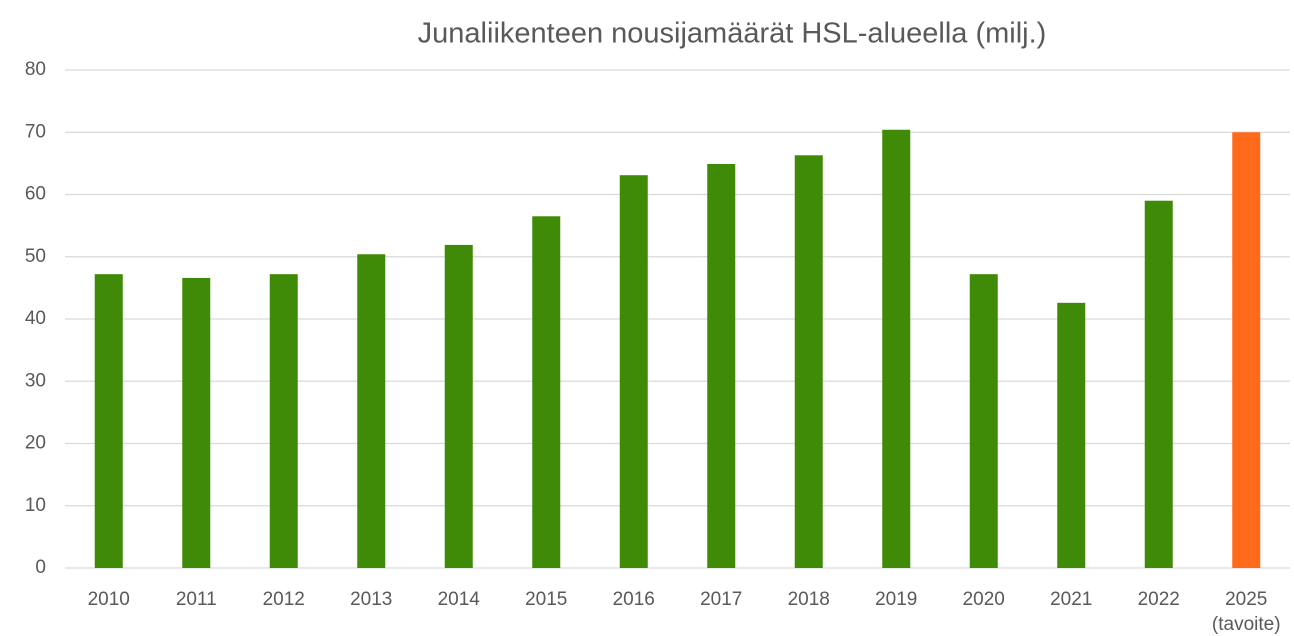 Image resolution: width=1294 pixels, height=636 pixels. I want to click on y-tick-label: 40, so click(35, 318).